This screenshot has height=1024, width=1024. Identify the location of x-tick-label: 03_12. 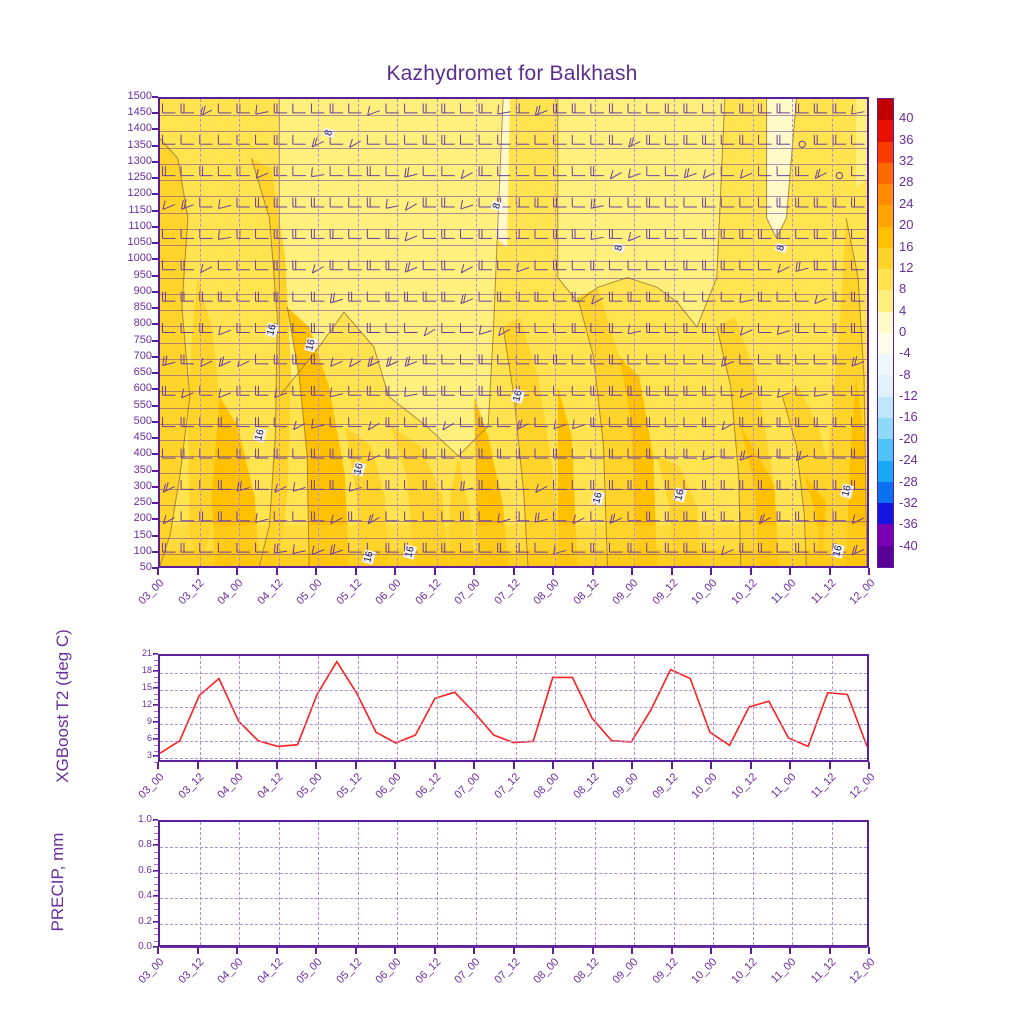
(190, 971).